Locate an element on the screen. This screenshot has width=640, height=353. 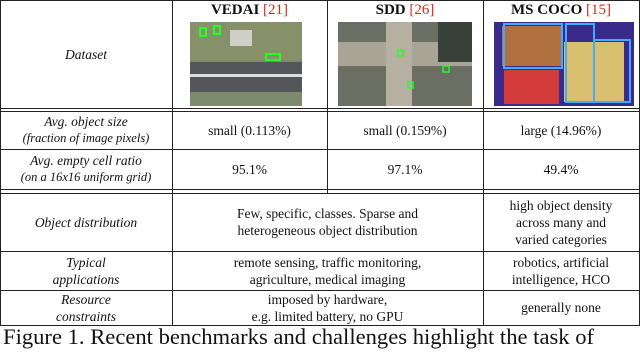
text: large (14.96%) is located at coordinates (561, 130).